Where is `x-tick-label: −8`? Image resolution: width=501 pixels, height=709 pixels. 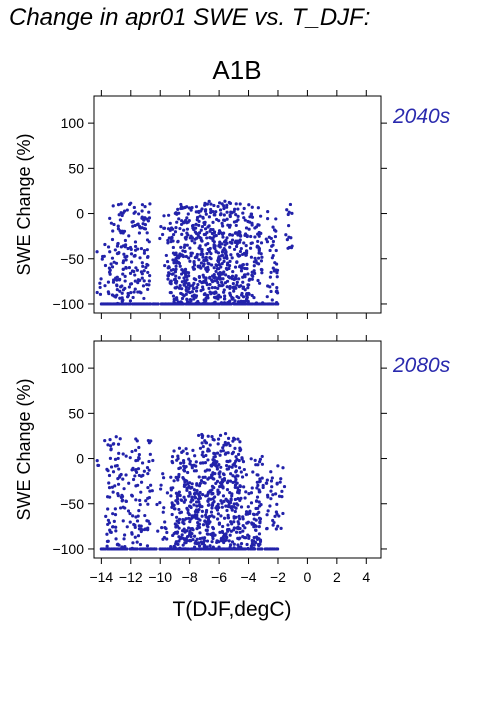
x-tick-label: −8 is located at coordinates (190, 577).